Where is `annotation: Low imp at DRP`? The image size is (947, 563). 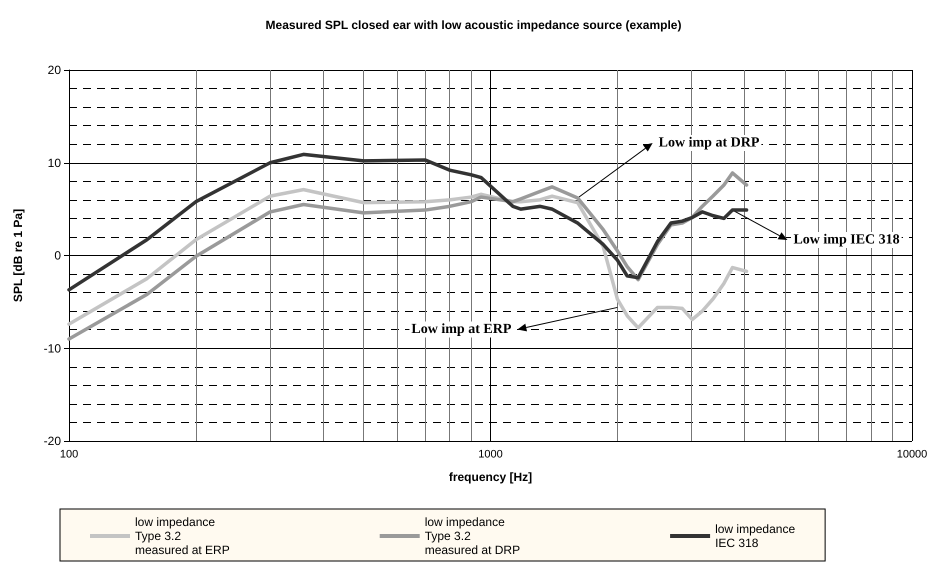
annotation: Low imp at DRP is located at coordinates (709, 142).